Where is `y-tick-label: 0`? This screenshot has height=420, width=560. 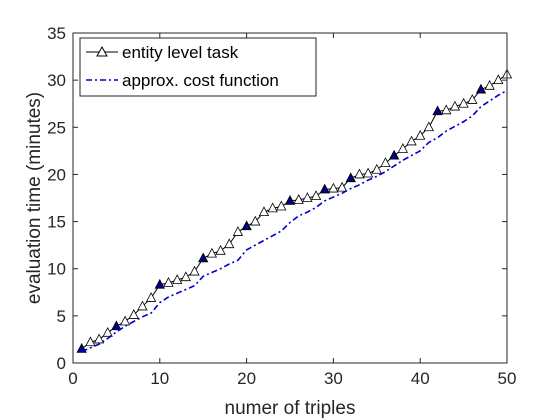
y-tick-label: 0 is located at coordinates (61, 363).